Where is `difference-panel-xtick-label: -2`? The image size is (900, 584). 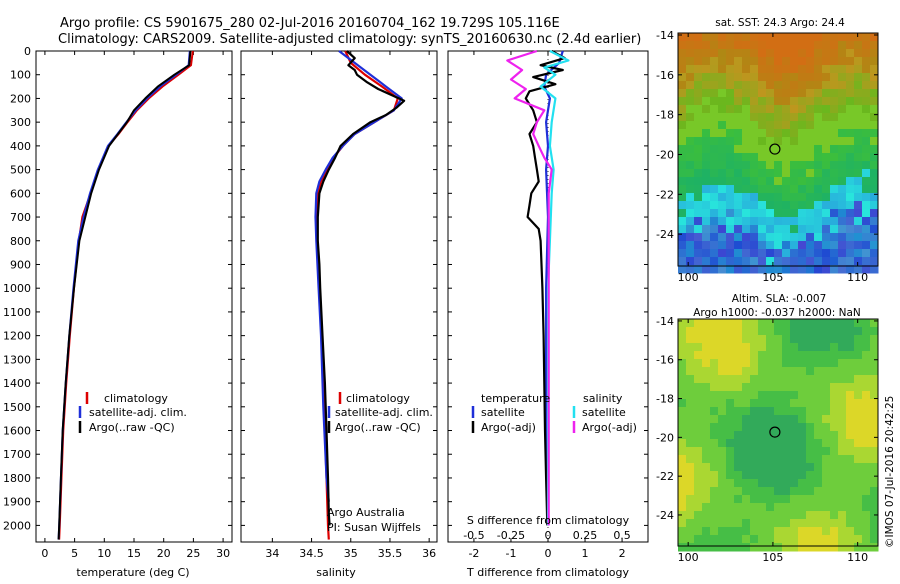
difference-panel-xtick-label: -2 is located at coordinates (473, 553).